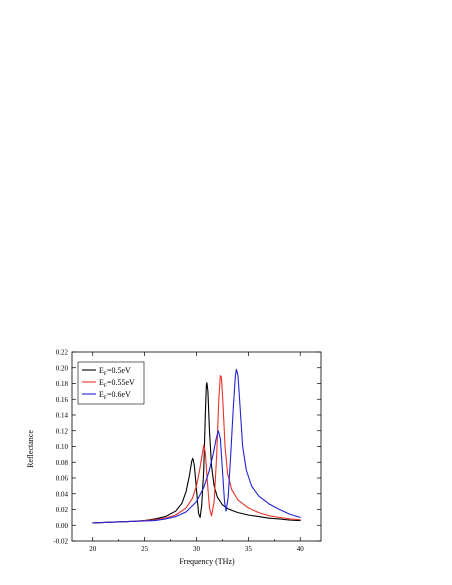  Describe the element at coordinates (62, 368) in the screenshot. I see `y-tick-label: 0.20` at that location.